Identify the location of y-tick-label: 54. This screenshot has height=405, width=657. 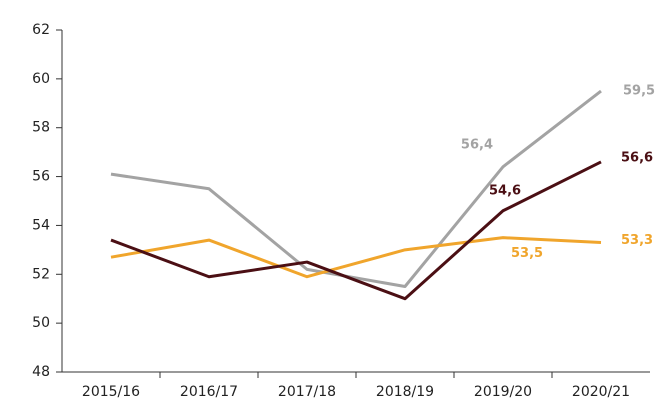
(41, 225).